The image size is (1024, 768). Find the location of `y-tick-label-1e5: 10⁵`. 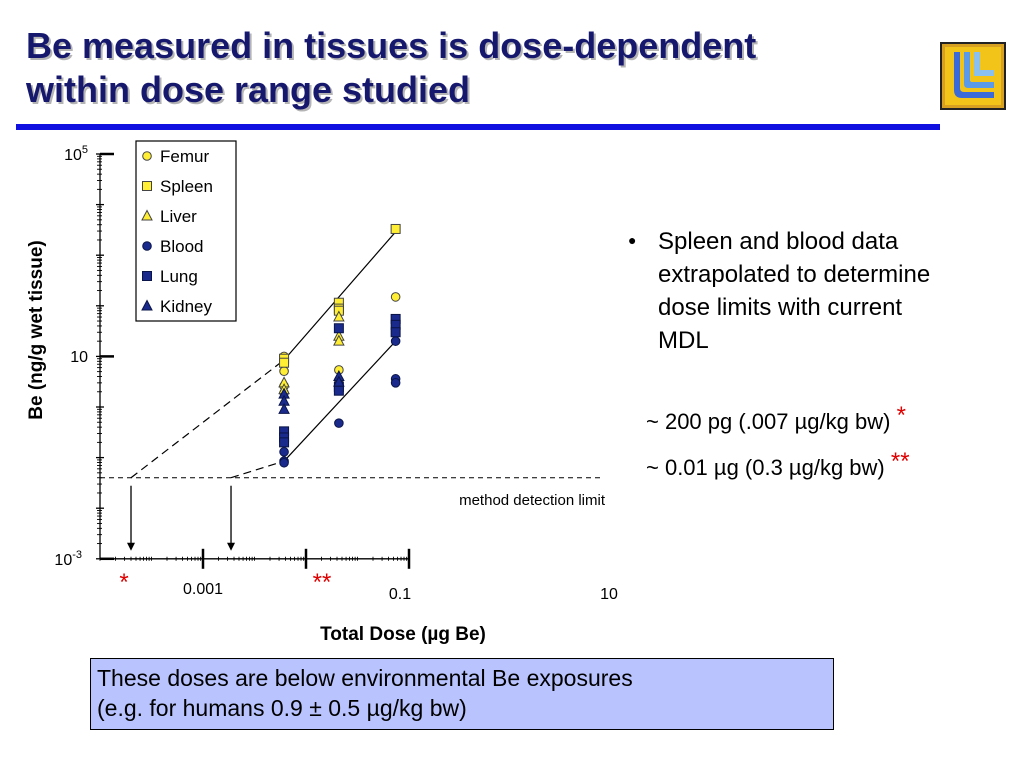

y-tick-label-1e5: 10⁵ is located at coordinates (76, 154).